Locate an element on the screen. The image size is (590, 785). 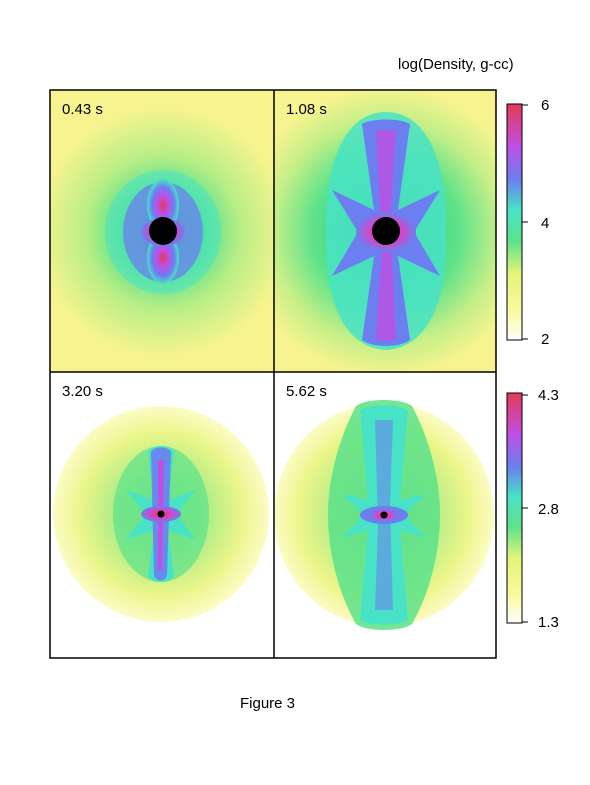
figure-caption: Figure 3 is located at coordinates (267, 703).